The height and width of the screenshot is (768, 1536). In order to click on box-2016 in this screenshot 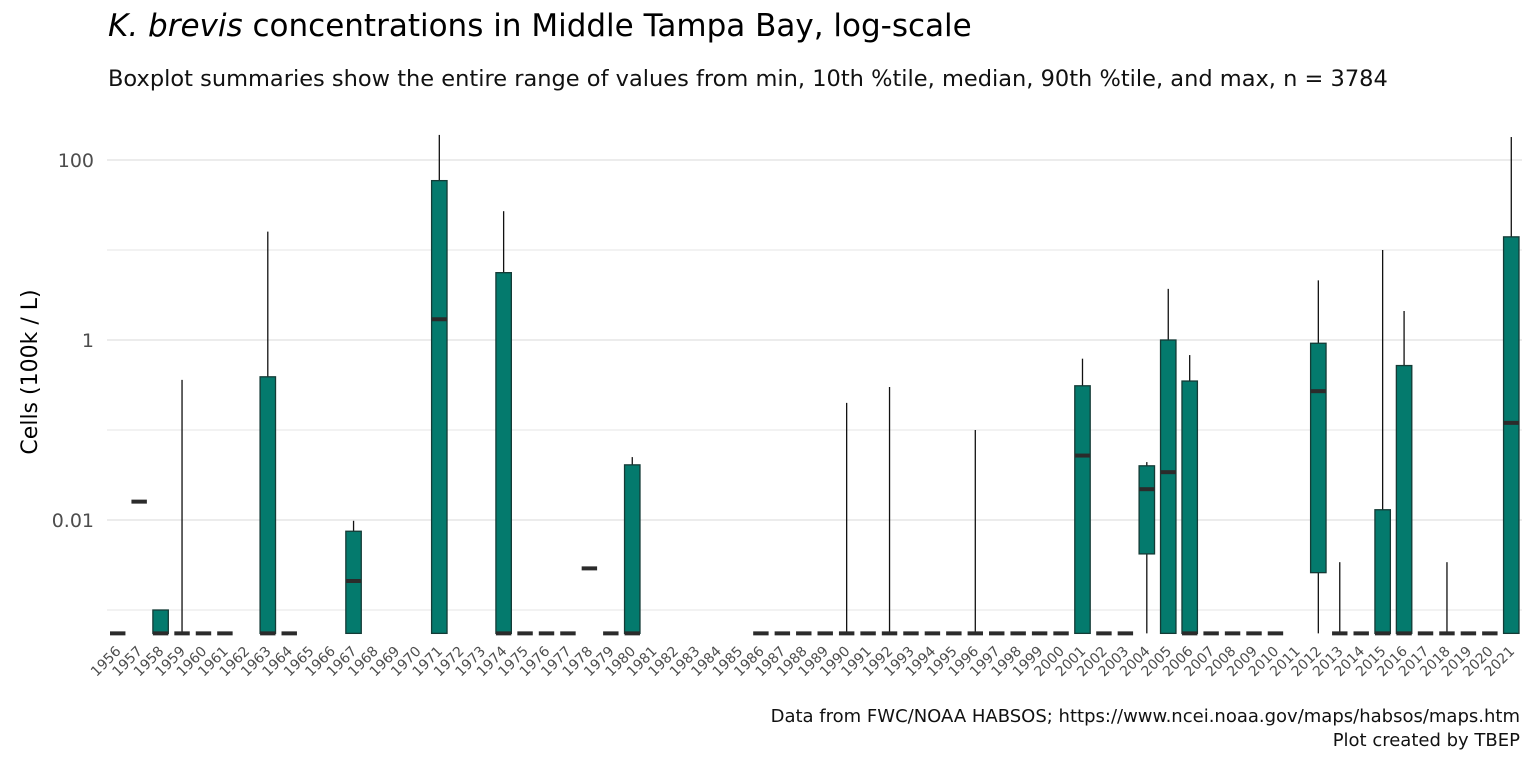, I will do `click(1404, 473)`.